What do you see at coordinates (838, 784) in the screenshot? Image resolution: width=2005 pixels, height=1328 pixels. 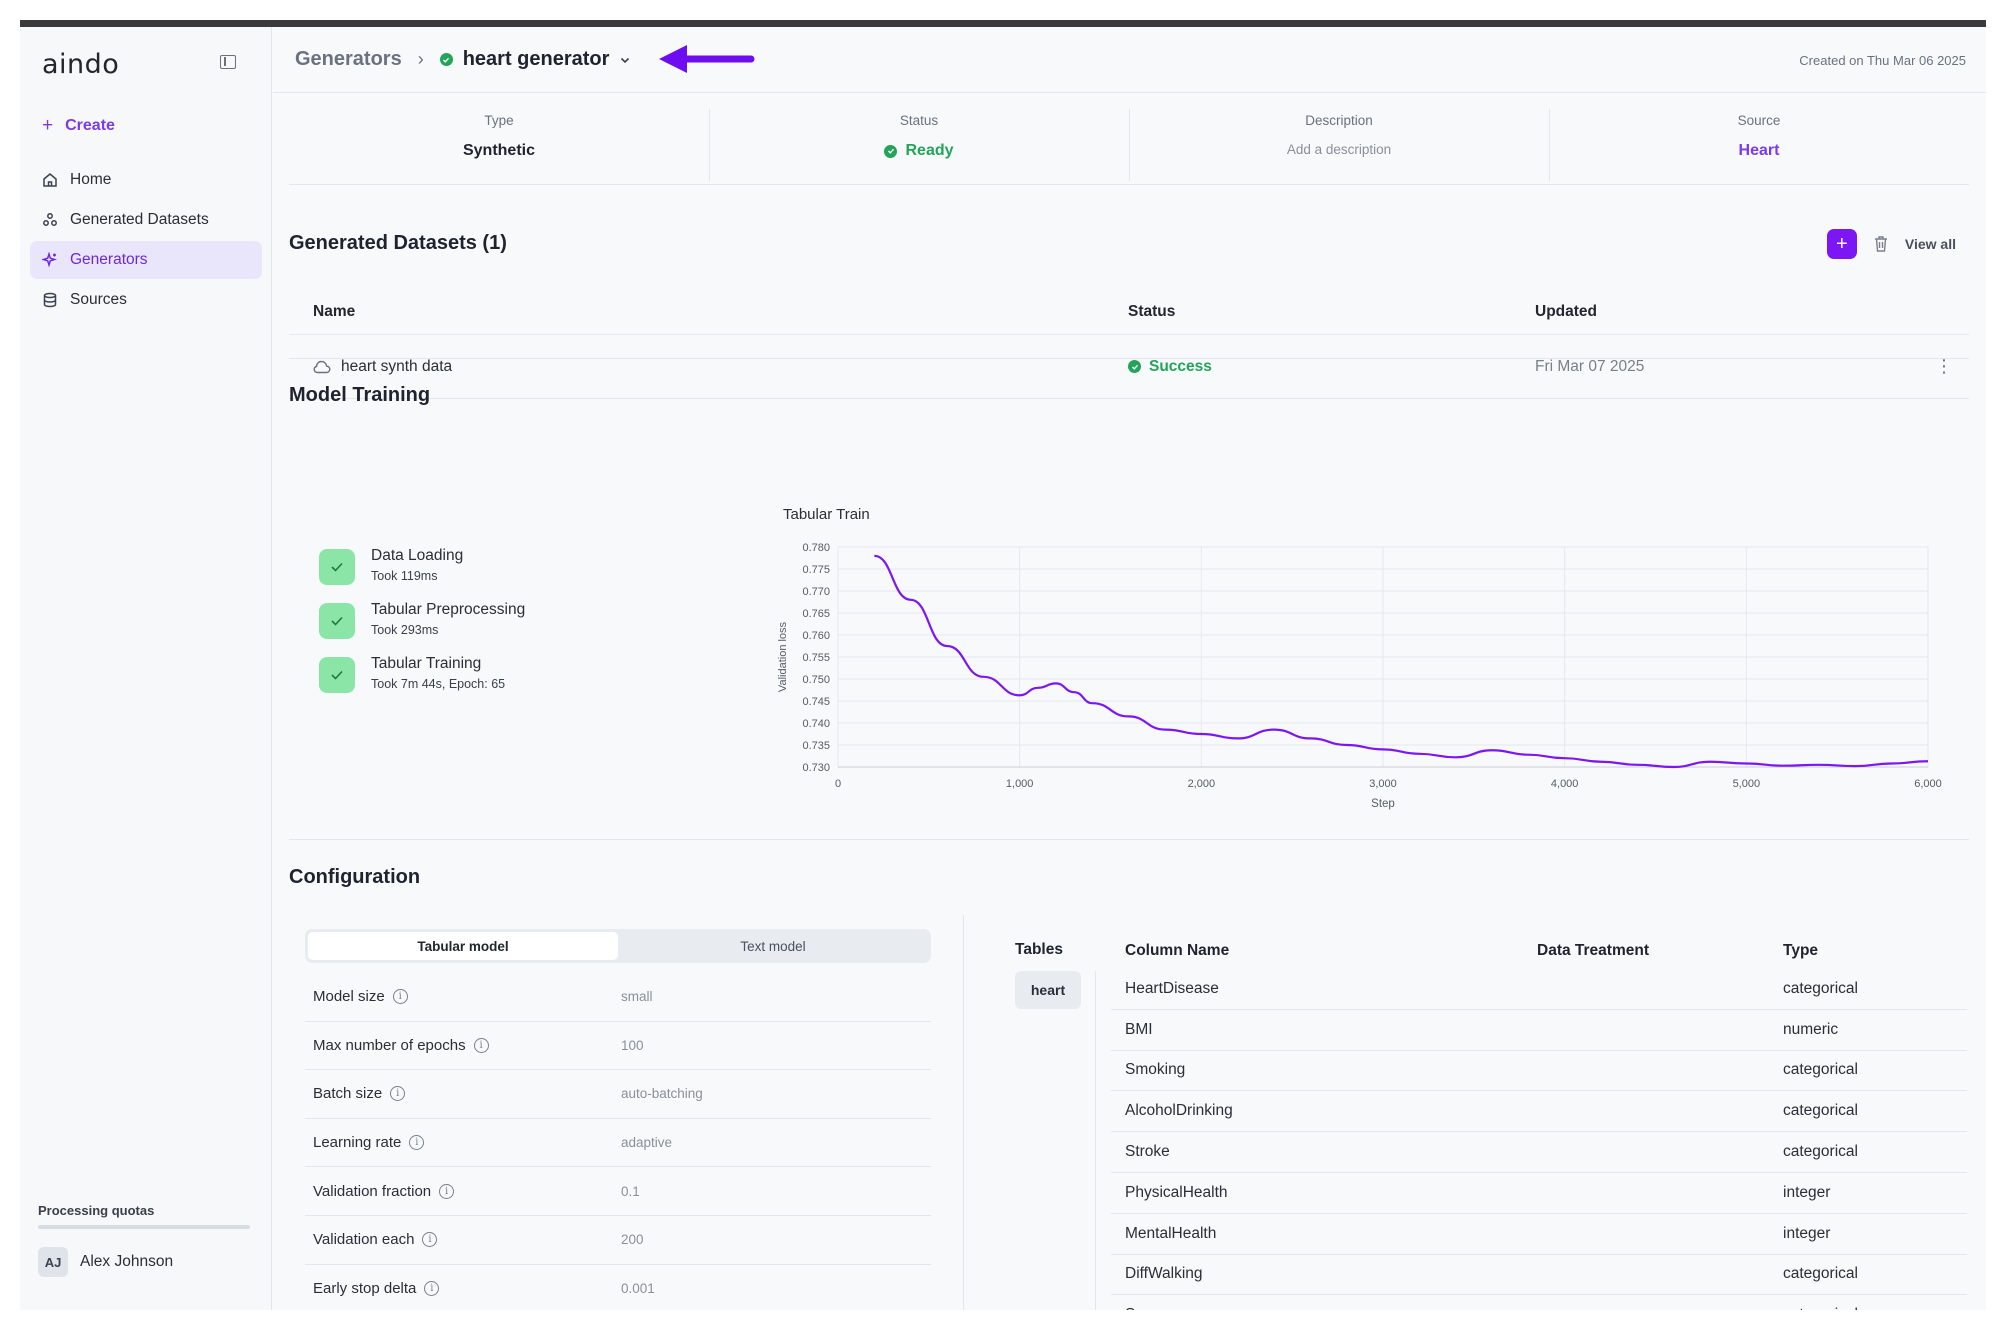 I see `x-tick-label: 0` at bounding box center [838, 784].